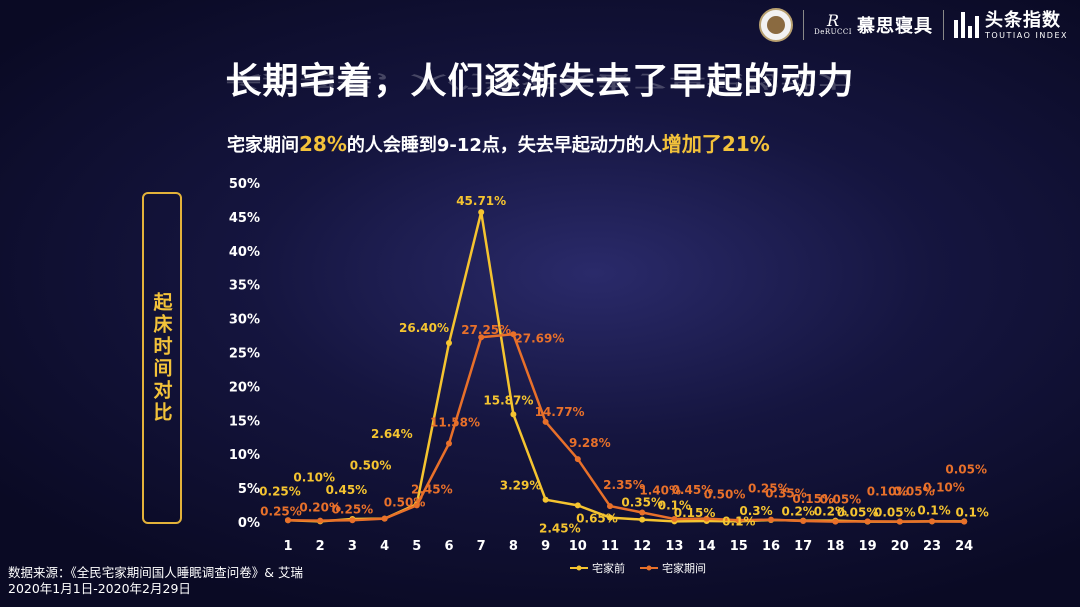 This screenshot has width=1080, height=607. I want to click on toutiao-name-en: TOUTIAO INDEX, so click(1026, 35).